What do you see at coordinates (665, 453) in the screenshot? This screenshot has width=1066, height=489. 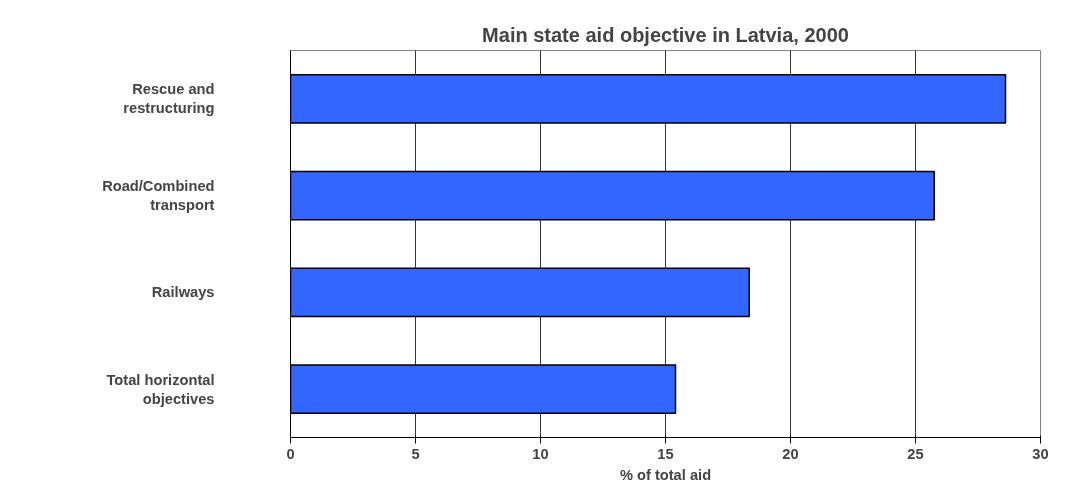 I see `x-tick-label: 15` at bounding box center [665, 453].